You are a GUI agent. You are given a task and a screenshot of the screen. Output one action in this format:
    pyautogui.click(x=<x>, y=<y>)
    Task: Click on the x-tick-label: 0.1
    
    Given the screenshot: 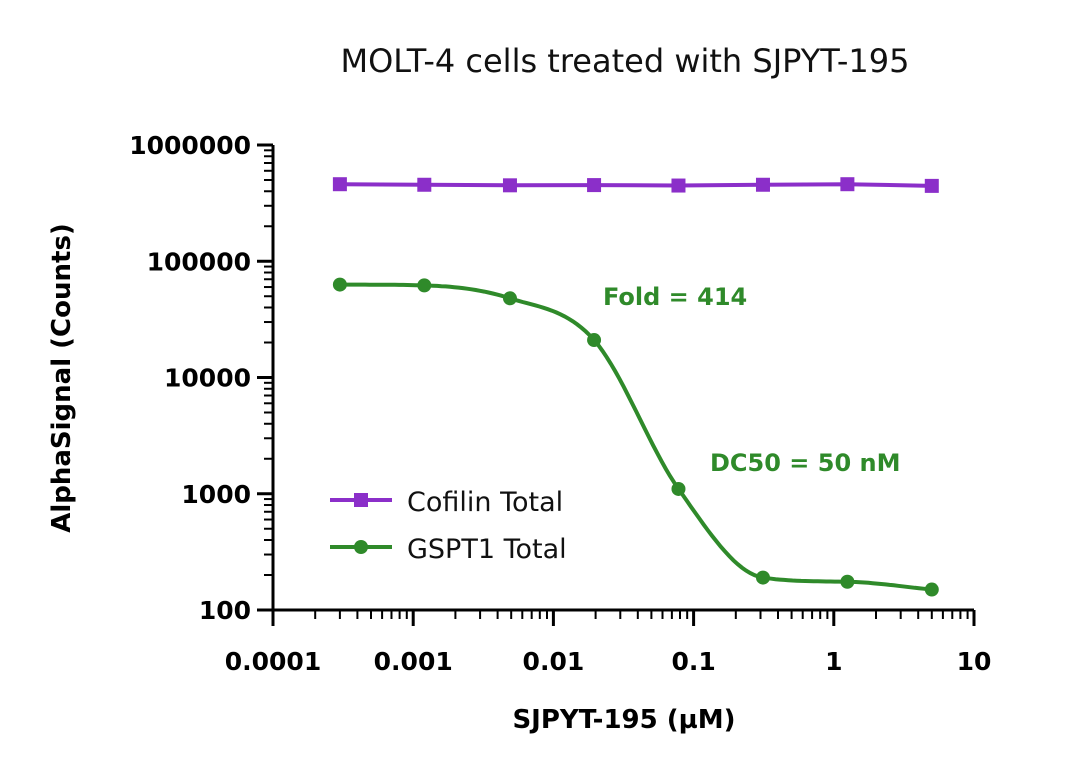 What is the action you would take?
    pyautogui.click(x=693, y=661)
    